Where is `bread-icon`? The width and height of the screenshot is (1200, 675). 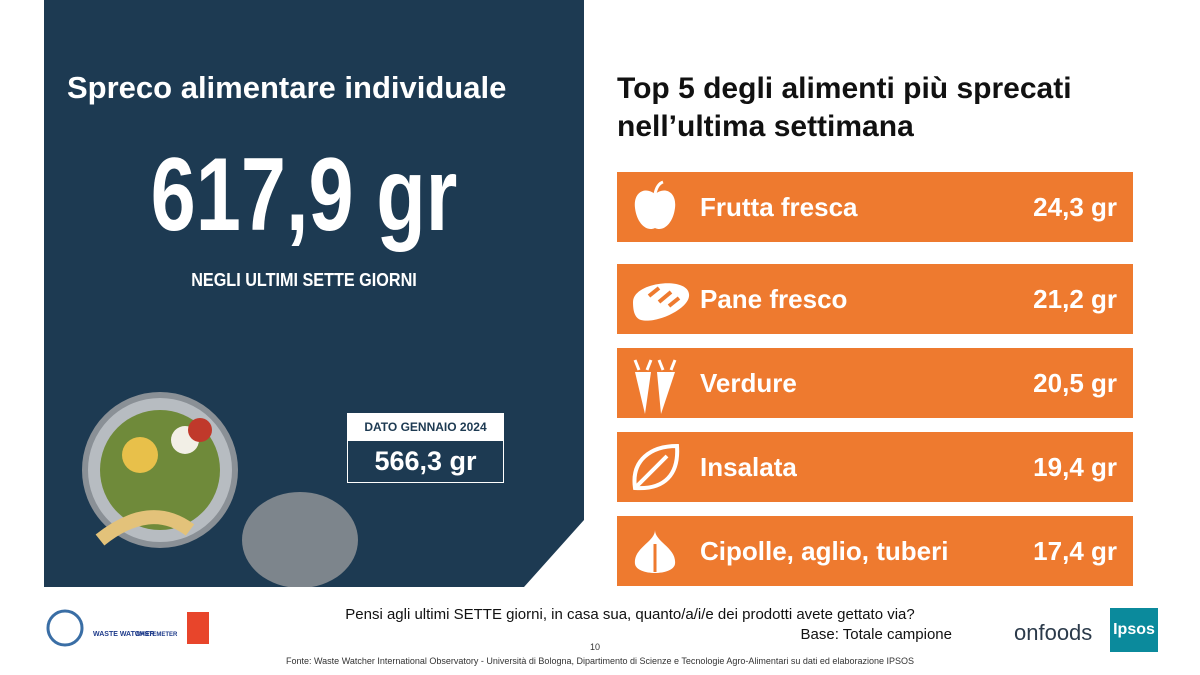 bread-icon is located at coordinates (661, 302).